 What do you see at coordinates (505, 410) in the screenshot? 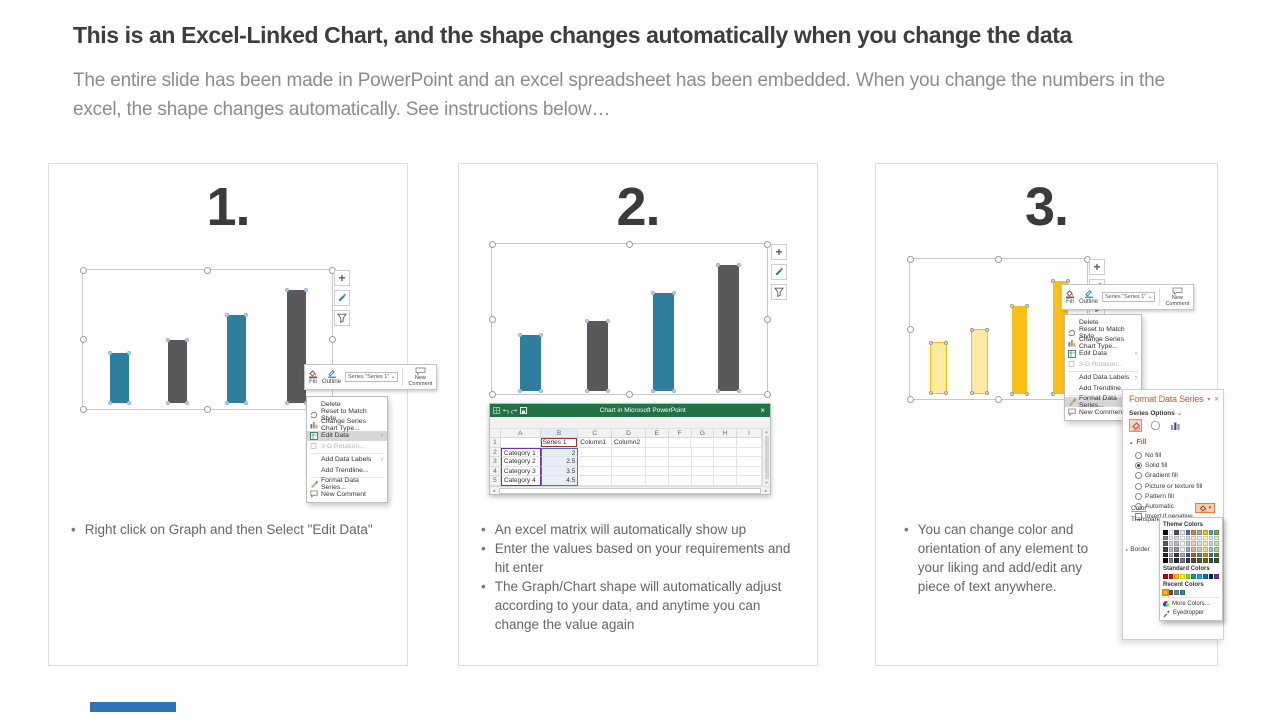
I see `undo-icon` at bounding box center [505, 410].